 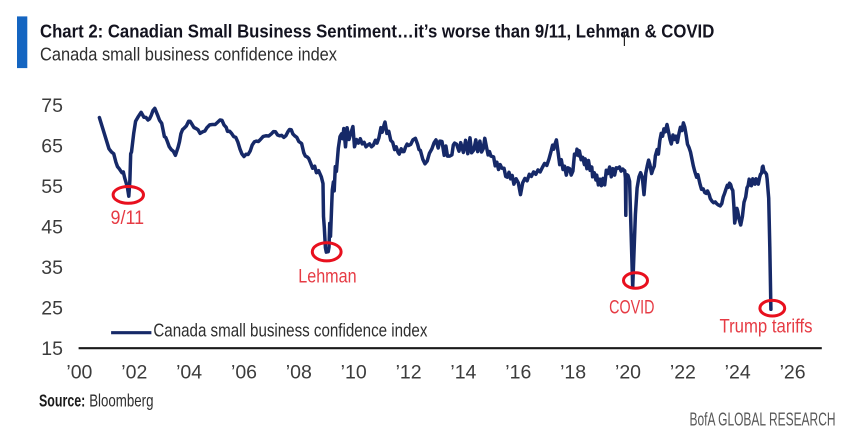 What do you see at coordinates (573, 373) in the screenshot?
I see `svg-text: ’18` at bounding box center [573, 373].